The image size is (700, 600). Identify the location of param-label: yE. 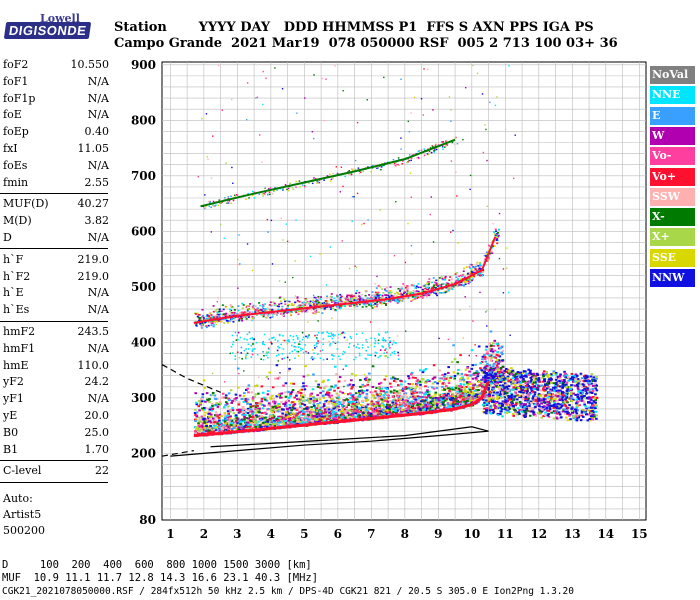
(10, 415).